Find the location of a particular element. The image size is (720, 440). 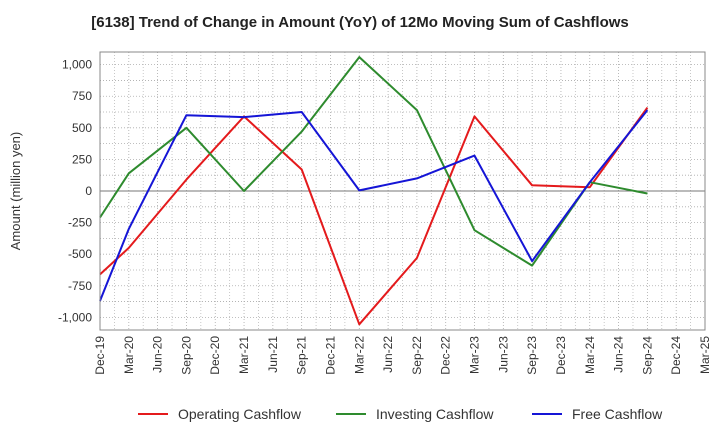

legend-label-investing-cashflow: Investing Cashflow is located at coordinates (435, 414).